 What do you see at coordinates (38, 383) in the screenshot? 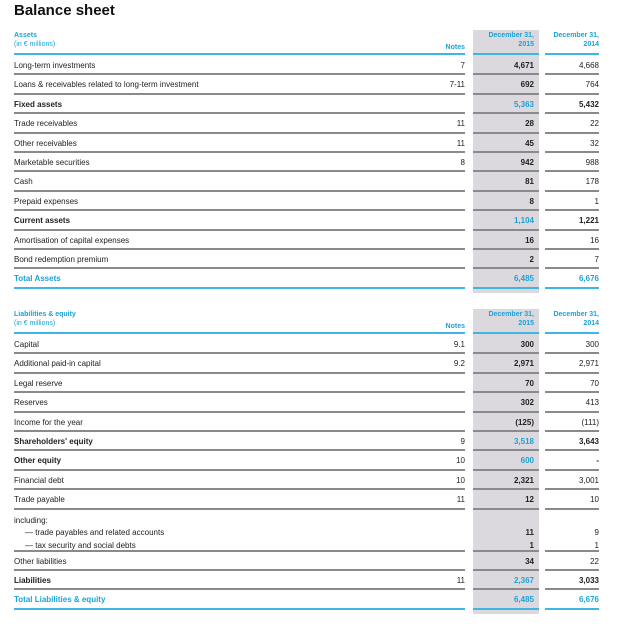
I see `row-label: Legal reserve` at bounding box center [38, 383].